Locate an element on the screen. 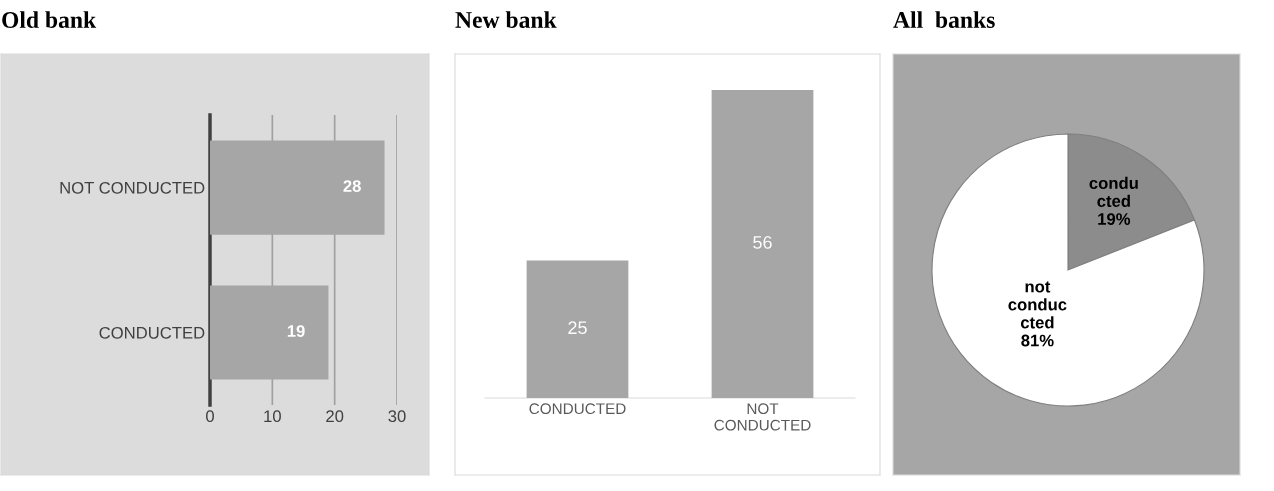  data-label: 19 is located at coordinates (296, 331).